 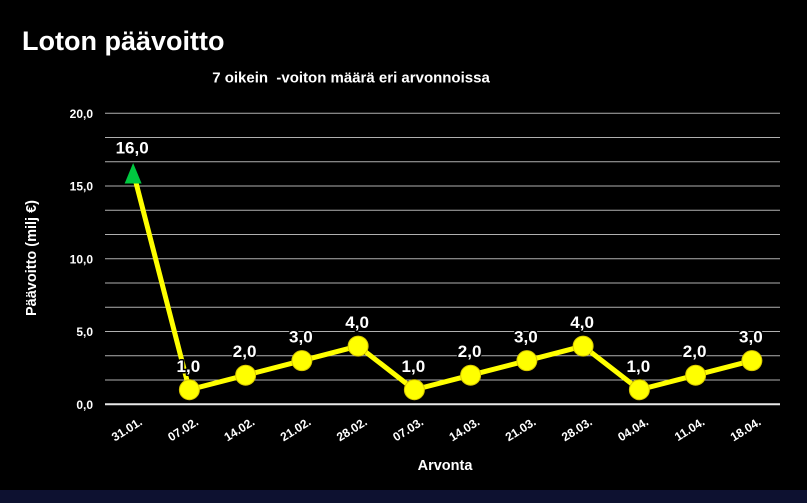 What do you see at coordinates (183, 430) in the screenshot?
I see `x-tick-label: 07.02.` at bounding box center [183, 430].